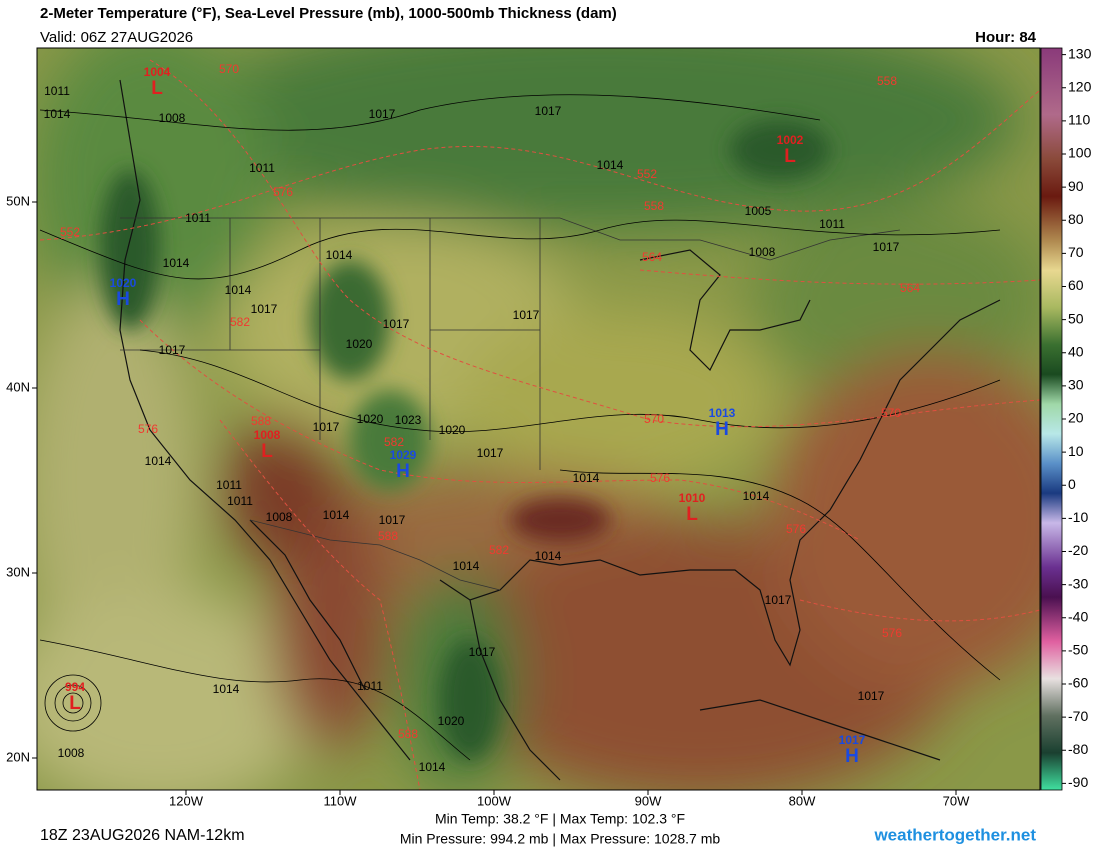 The height and width of the screenshot is (850, 1100). What do you see at coordinates (18, 386) in the screenshot?
I see `lat-label: 40N` at bounding box center [18, 386].